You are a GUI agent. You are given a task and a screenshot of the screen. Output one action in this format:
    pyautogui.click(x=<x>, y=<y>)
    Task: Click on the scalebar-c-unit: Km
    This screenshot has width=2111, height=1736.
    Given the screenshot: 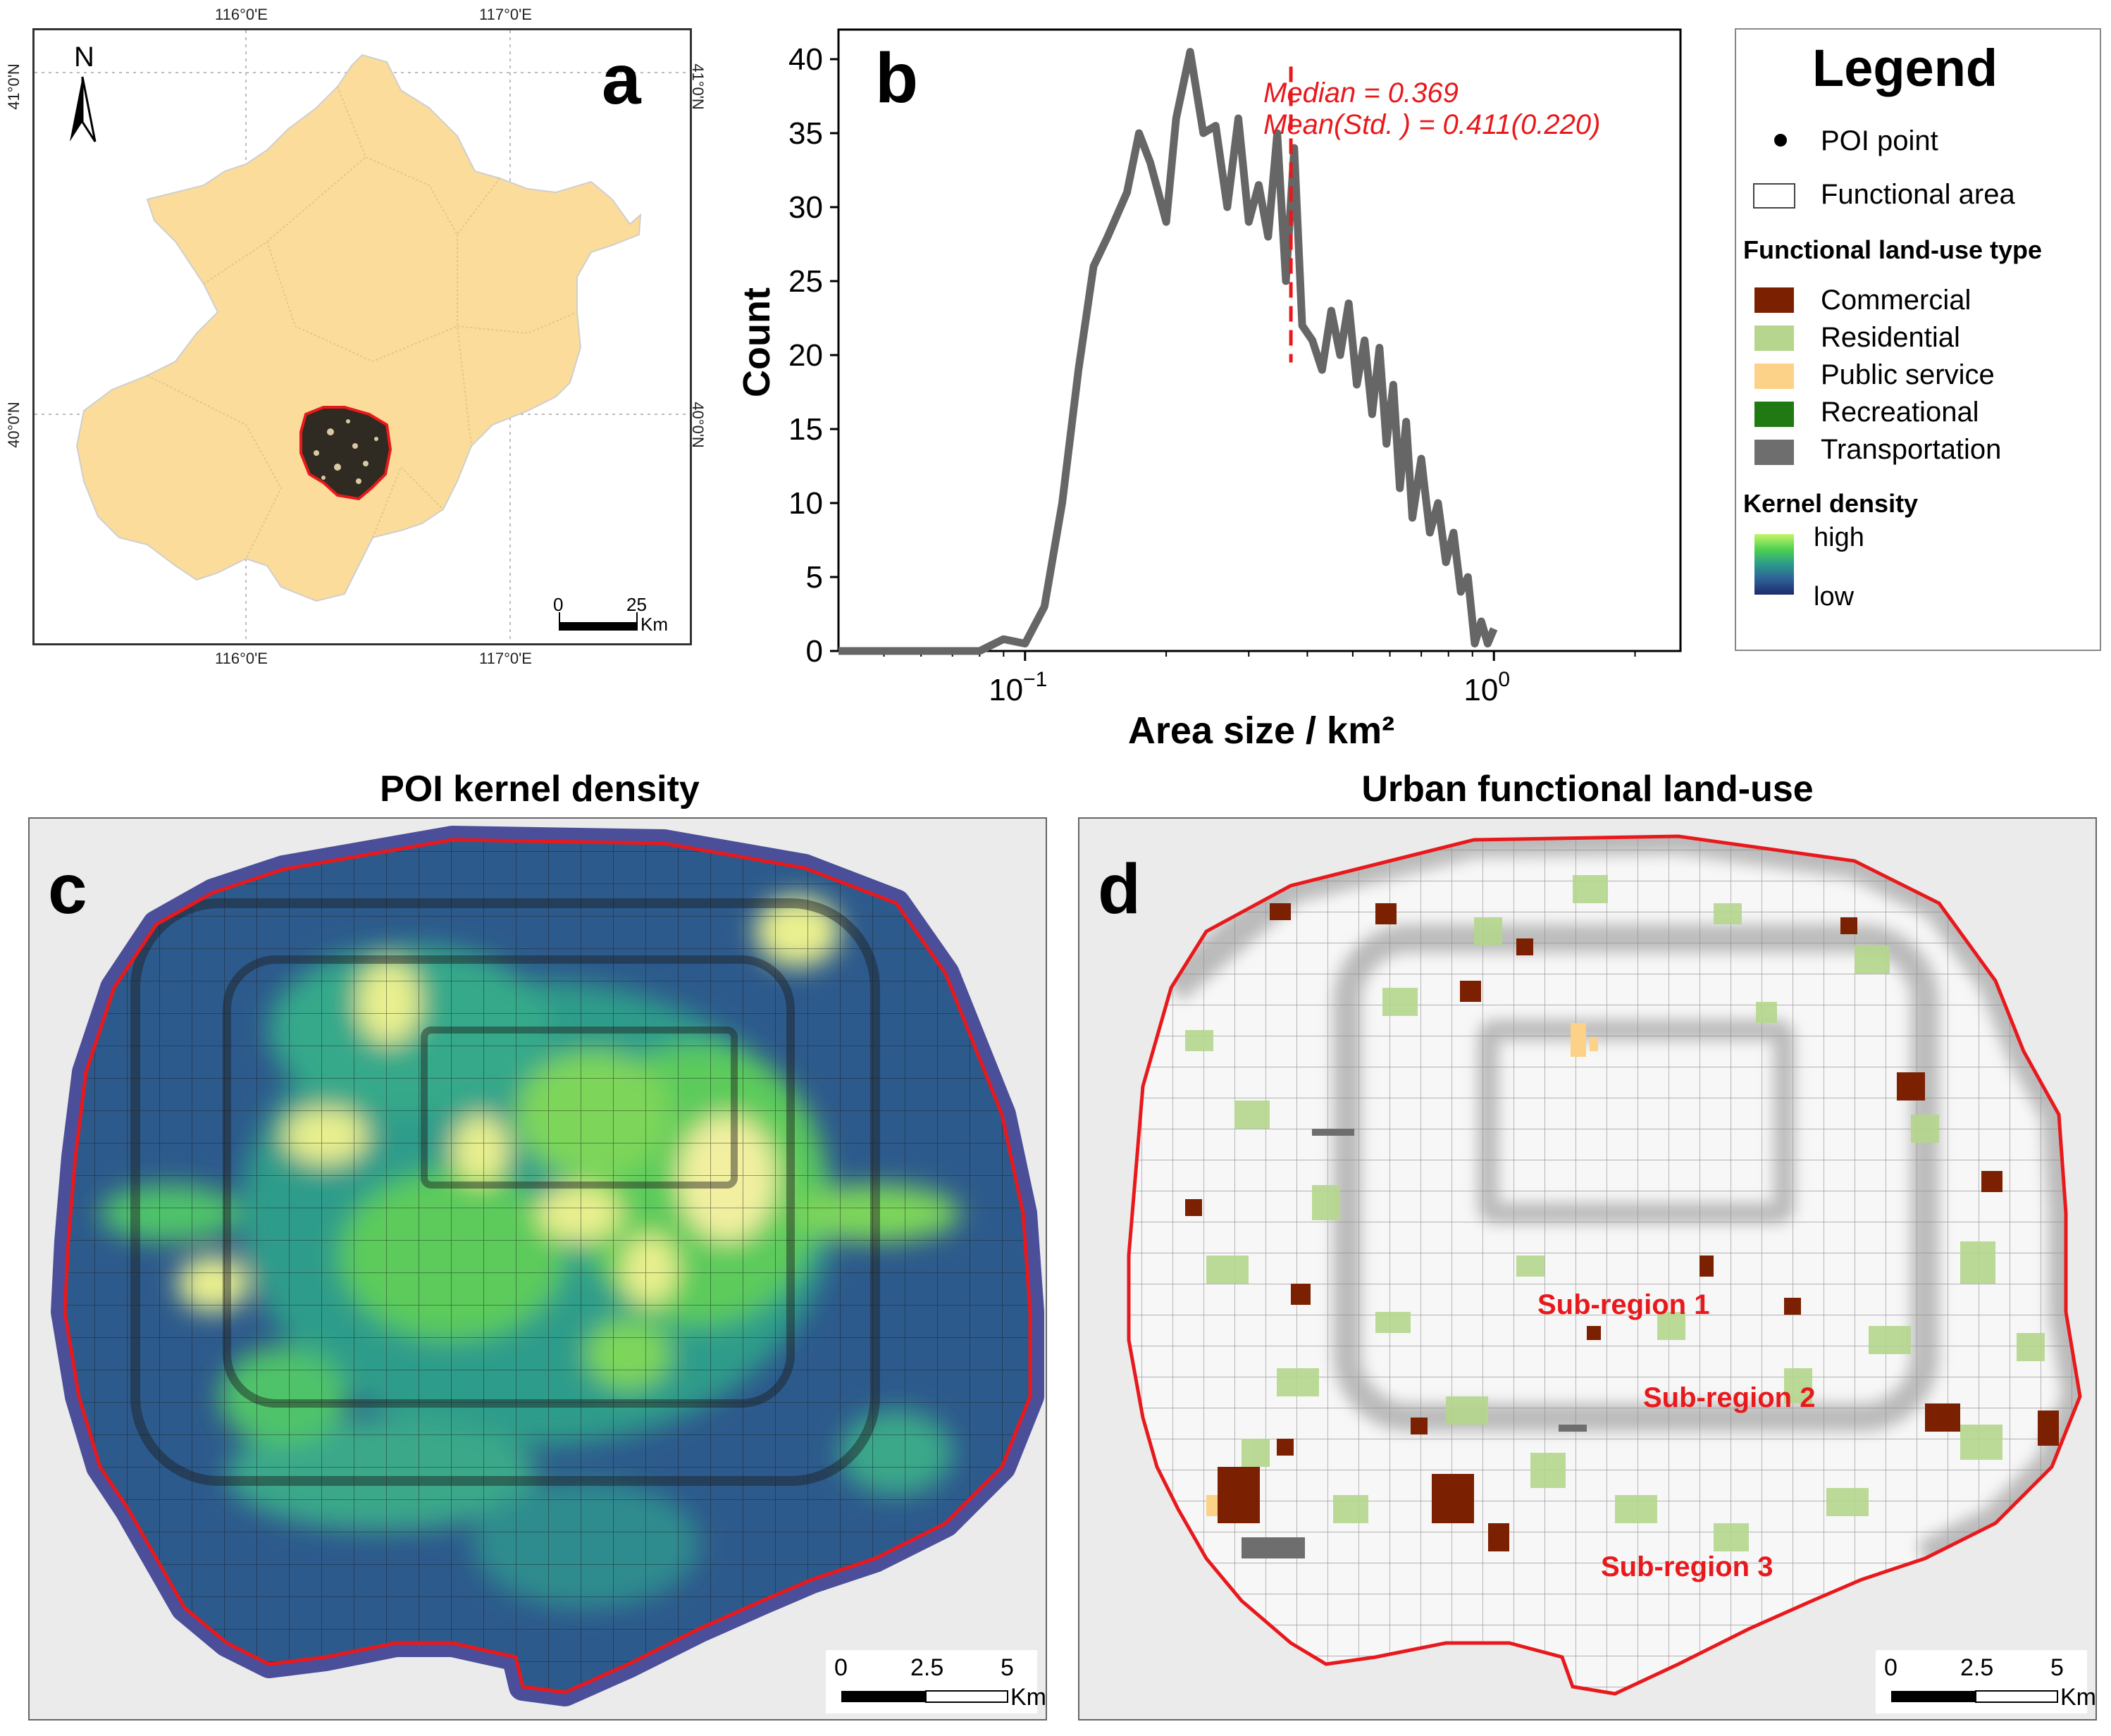 What is the action you would take?
    pyautogui.click(x=1028, y=1698)
    